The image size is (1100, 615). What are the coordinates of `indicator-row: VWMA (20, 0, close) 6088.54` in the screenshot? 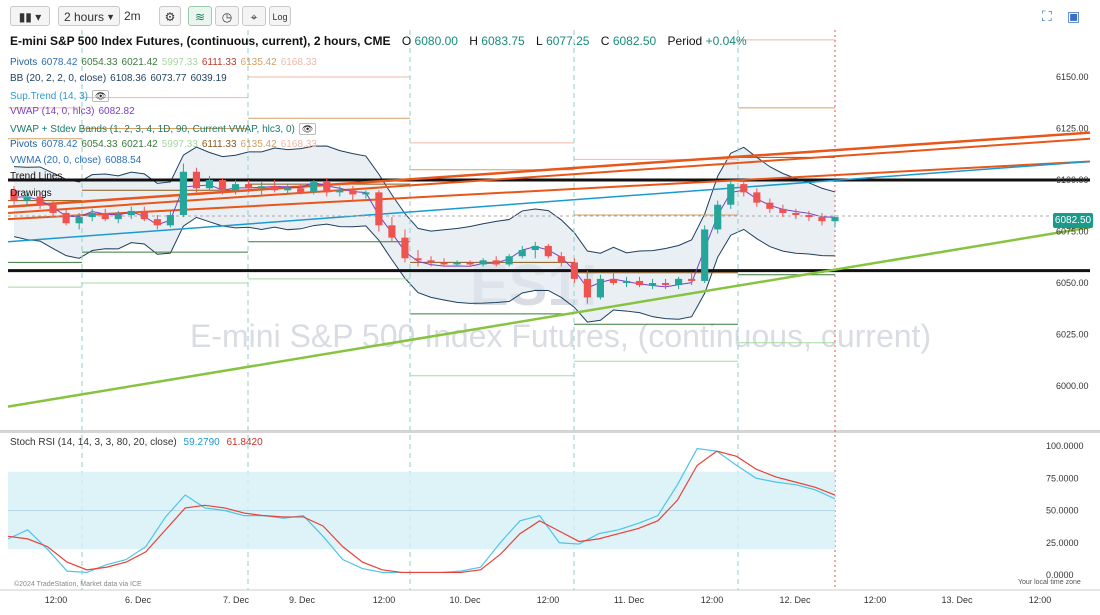 It's located at (77, 161).